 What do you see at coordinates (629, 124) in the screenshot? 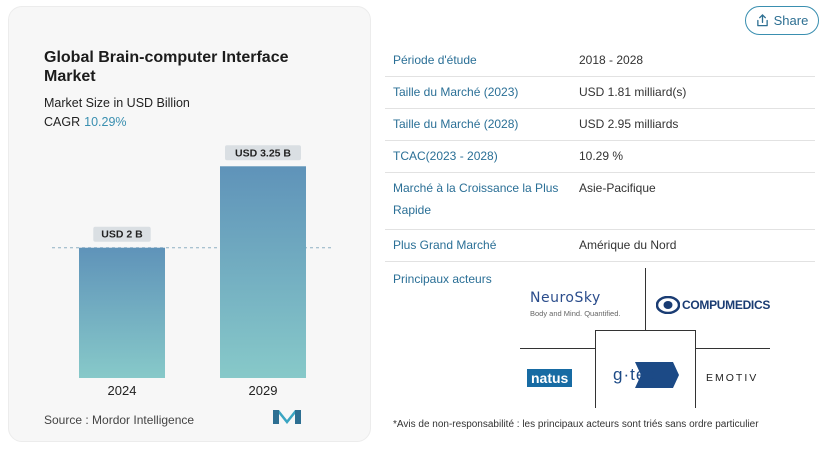
I see `row-value: USD 2.95 milliards` at bounding box center [629, 124].